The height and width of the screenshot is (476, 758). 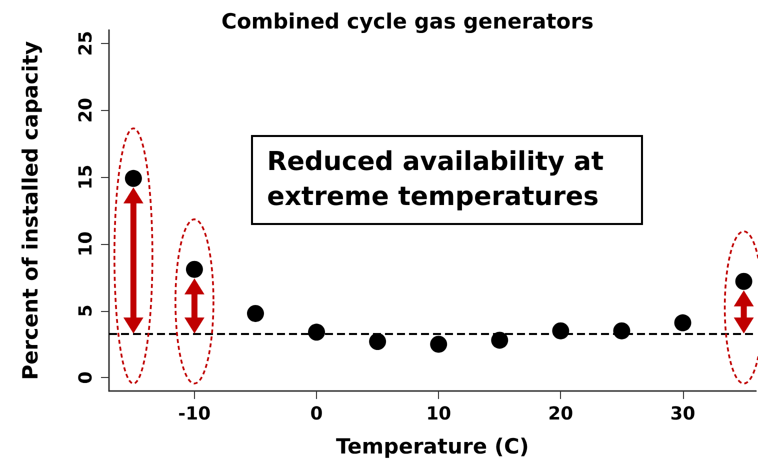 What do you see at coordinates (86, 243) in the screenshot?
I see `y-tick-label: 10` at bounding box center [86, 243].